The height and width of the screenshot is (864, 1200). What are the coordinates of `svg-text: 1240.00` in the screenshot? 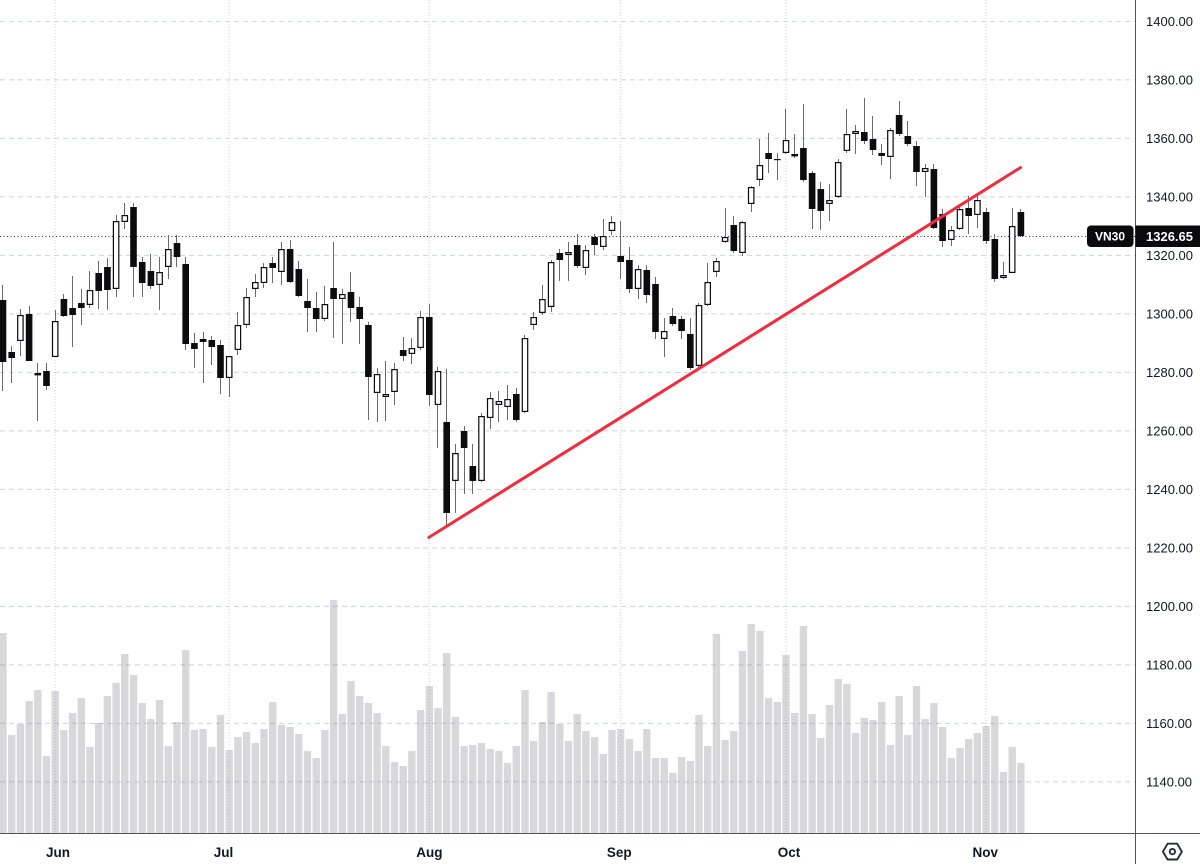 It's located at (1169, 489).